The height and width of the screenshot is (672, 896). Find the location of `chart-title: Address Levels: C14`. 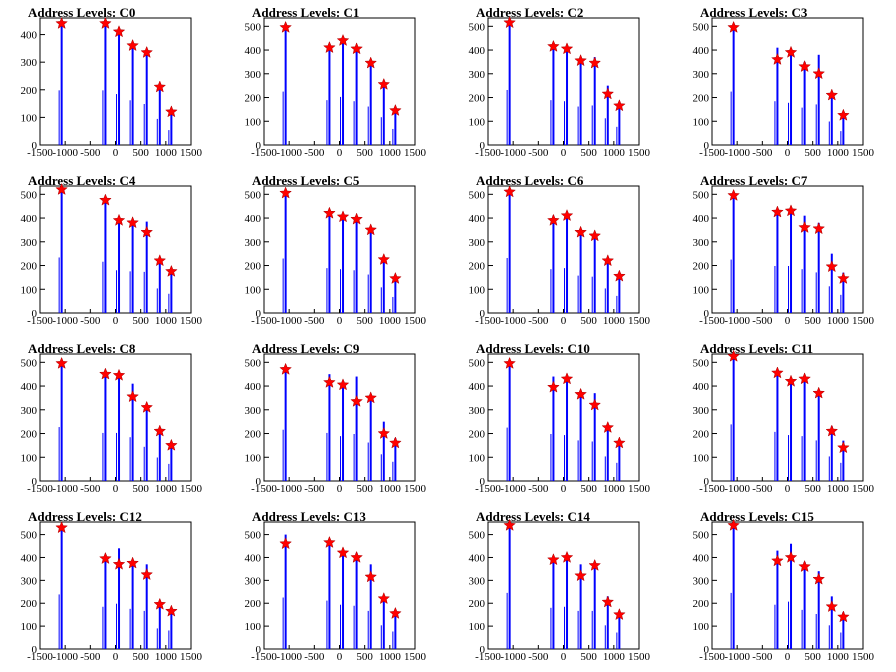

chart-title: Address Levels: C14 is located at coordinates (533, 516).